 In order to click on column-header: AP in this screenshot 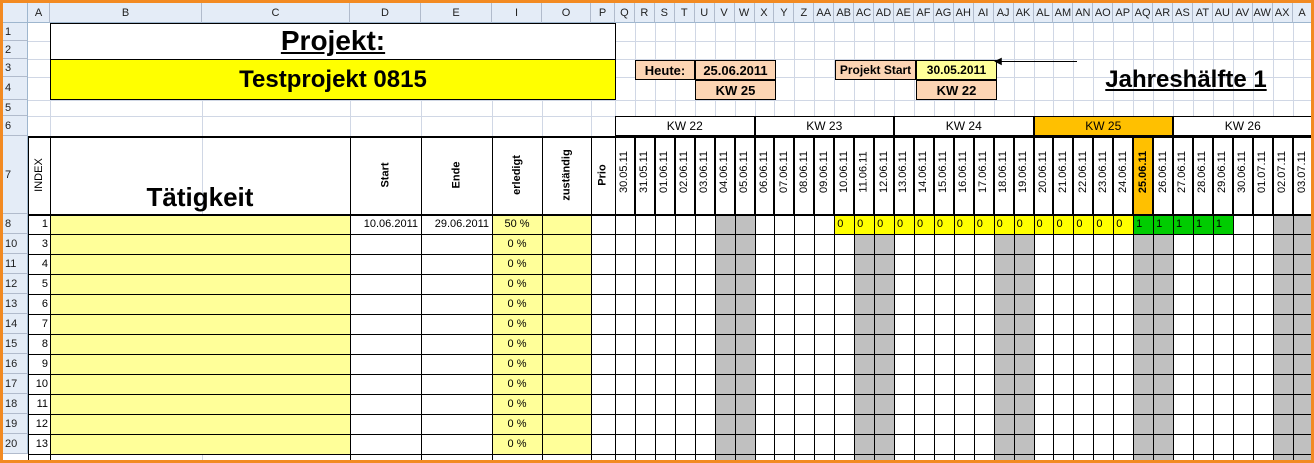, I will do `click(1123, 13)`.